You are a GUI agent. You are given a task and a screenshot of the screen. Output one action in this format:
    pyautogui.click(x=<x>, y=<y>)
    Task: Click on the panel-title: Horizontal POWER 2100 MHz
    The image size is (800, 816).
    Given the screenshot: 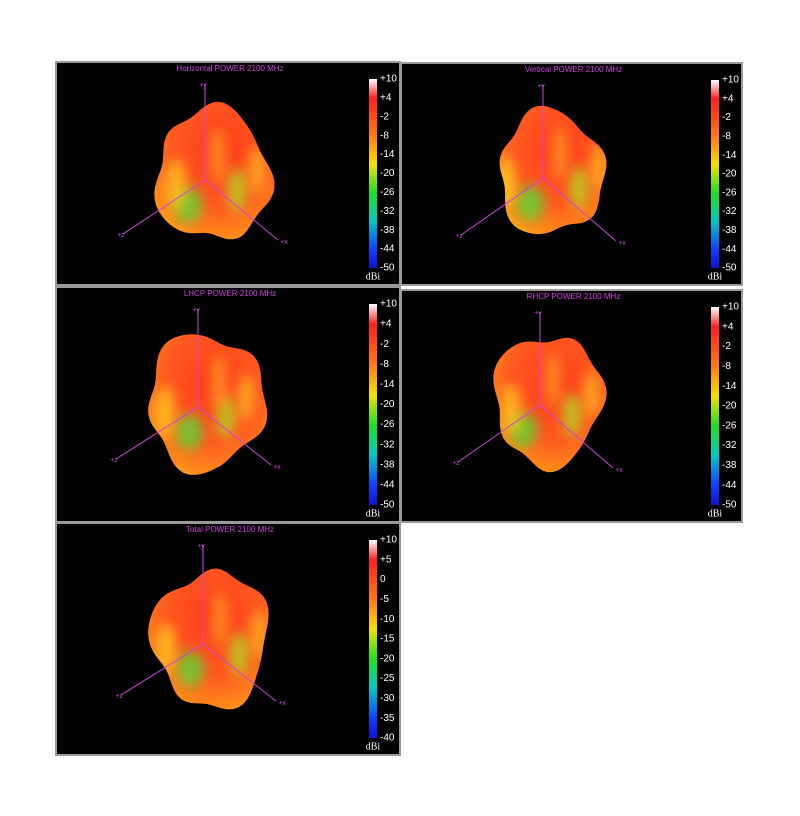 What is the action you would take?
    pyautogui.click(x=229, y=68)
    